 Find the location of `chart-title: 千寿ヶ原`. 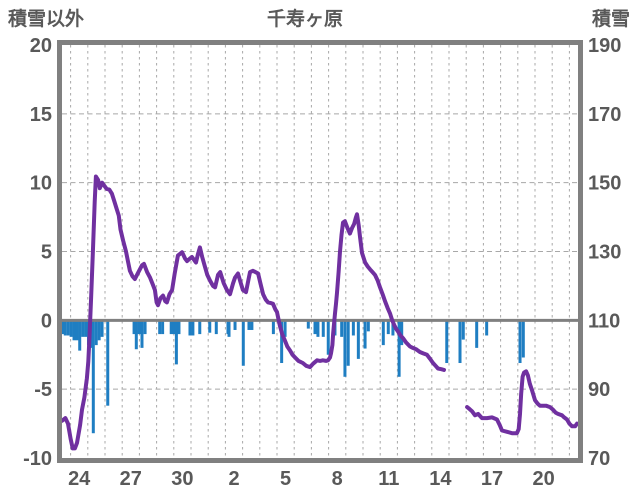

chart-title: 千寿ヶ原 is located at coordinates (304, 19).